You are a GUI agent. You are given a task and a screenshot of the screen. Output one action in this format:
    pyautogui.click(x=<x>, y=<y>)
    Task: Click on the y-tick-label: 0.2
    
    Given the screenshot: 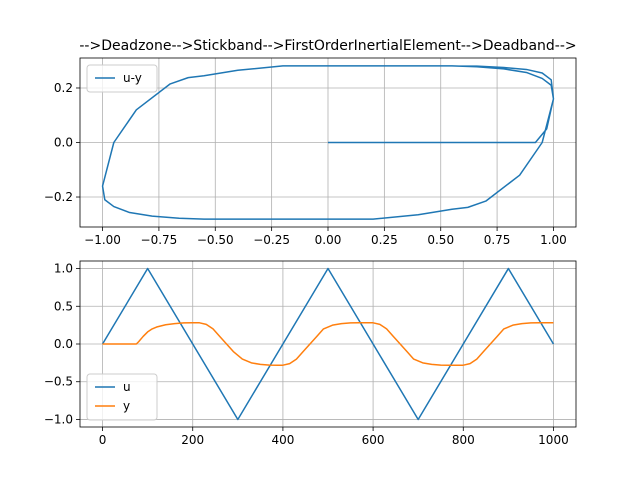 What is the action you would take?
    pyautogui.click(x=63, y=88)
    